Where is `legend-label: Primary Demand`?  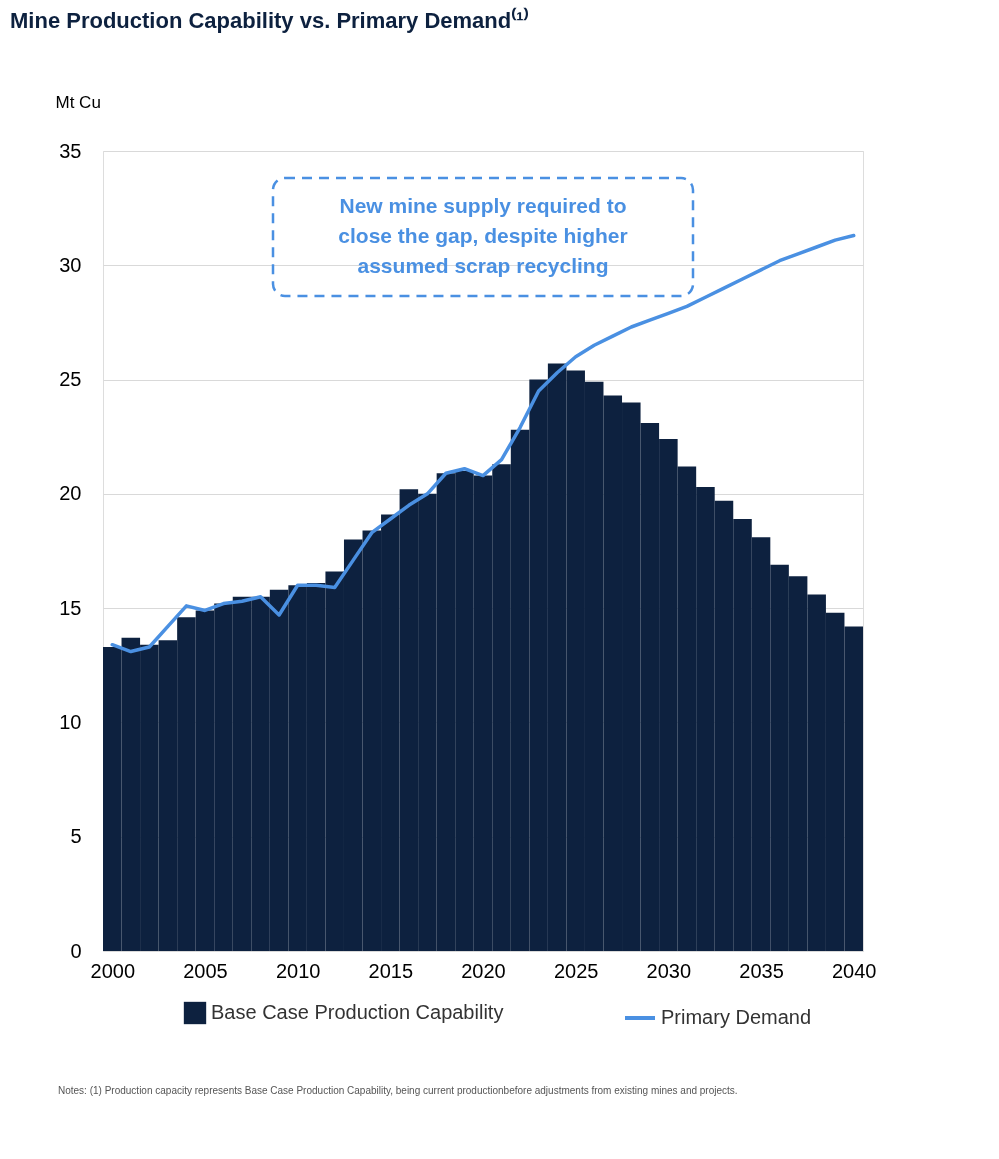
legend-label: Primary Demand is located at coordinates (736, 1017).